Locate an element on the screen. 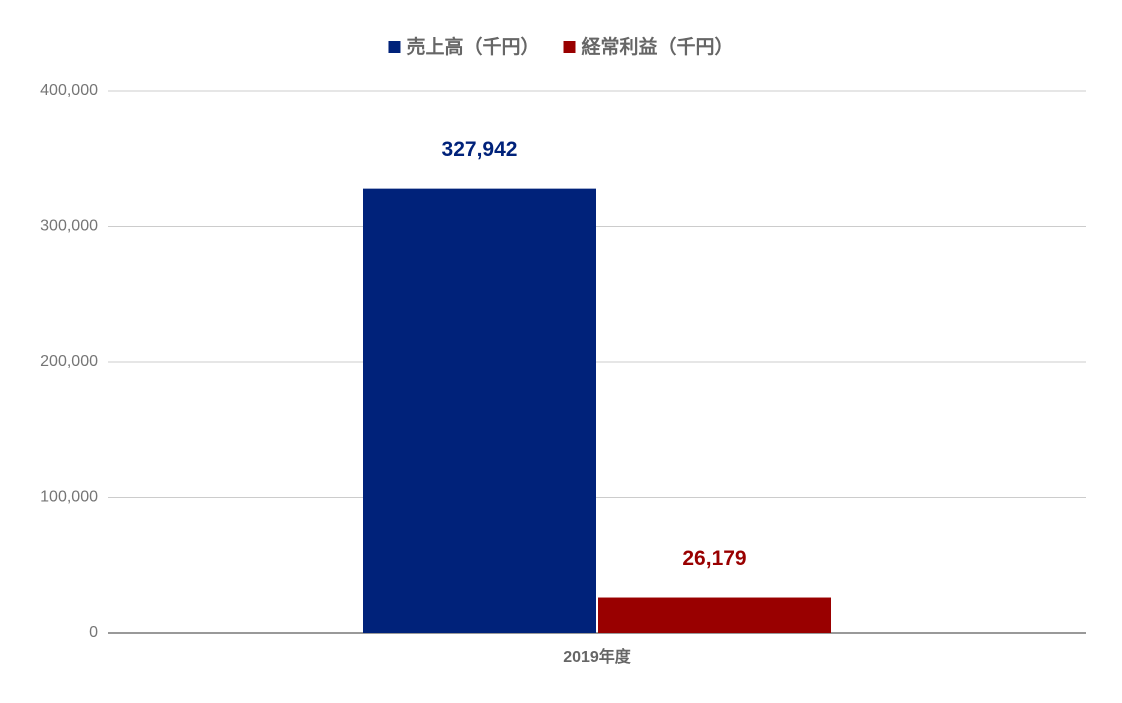  y-tick-label: 400,000 is located at coordinates (69, 90).